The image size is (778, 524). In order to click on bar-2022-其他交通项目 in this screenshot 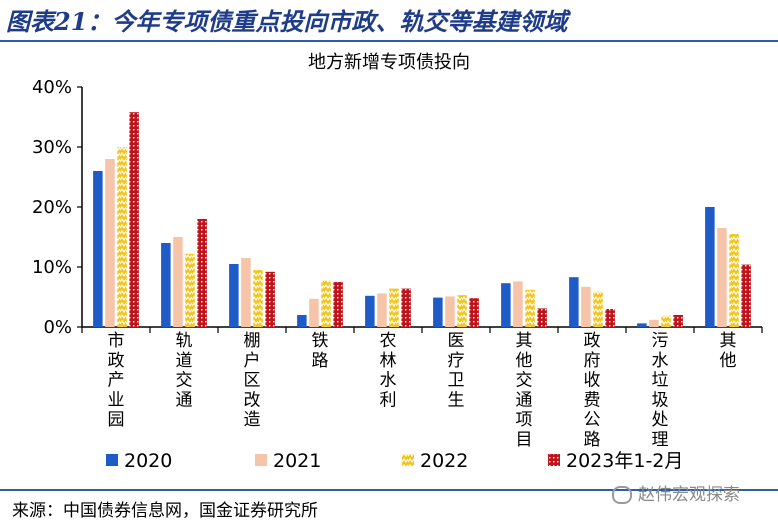, I will do `click(530, 308)`.